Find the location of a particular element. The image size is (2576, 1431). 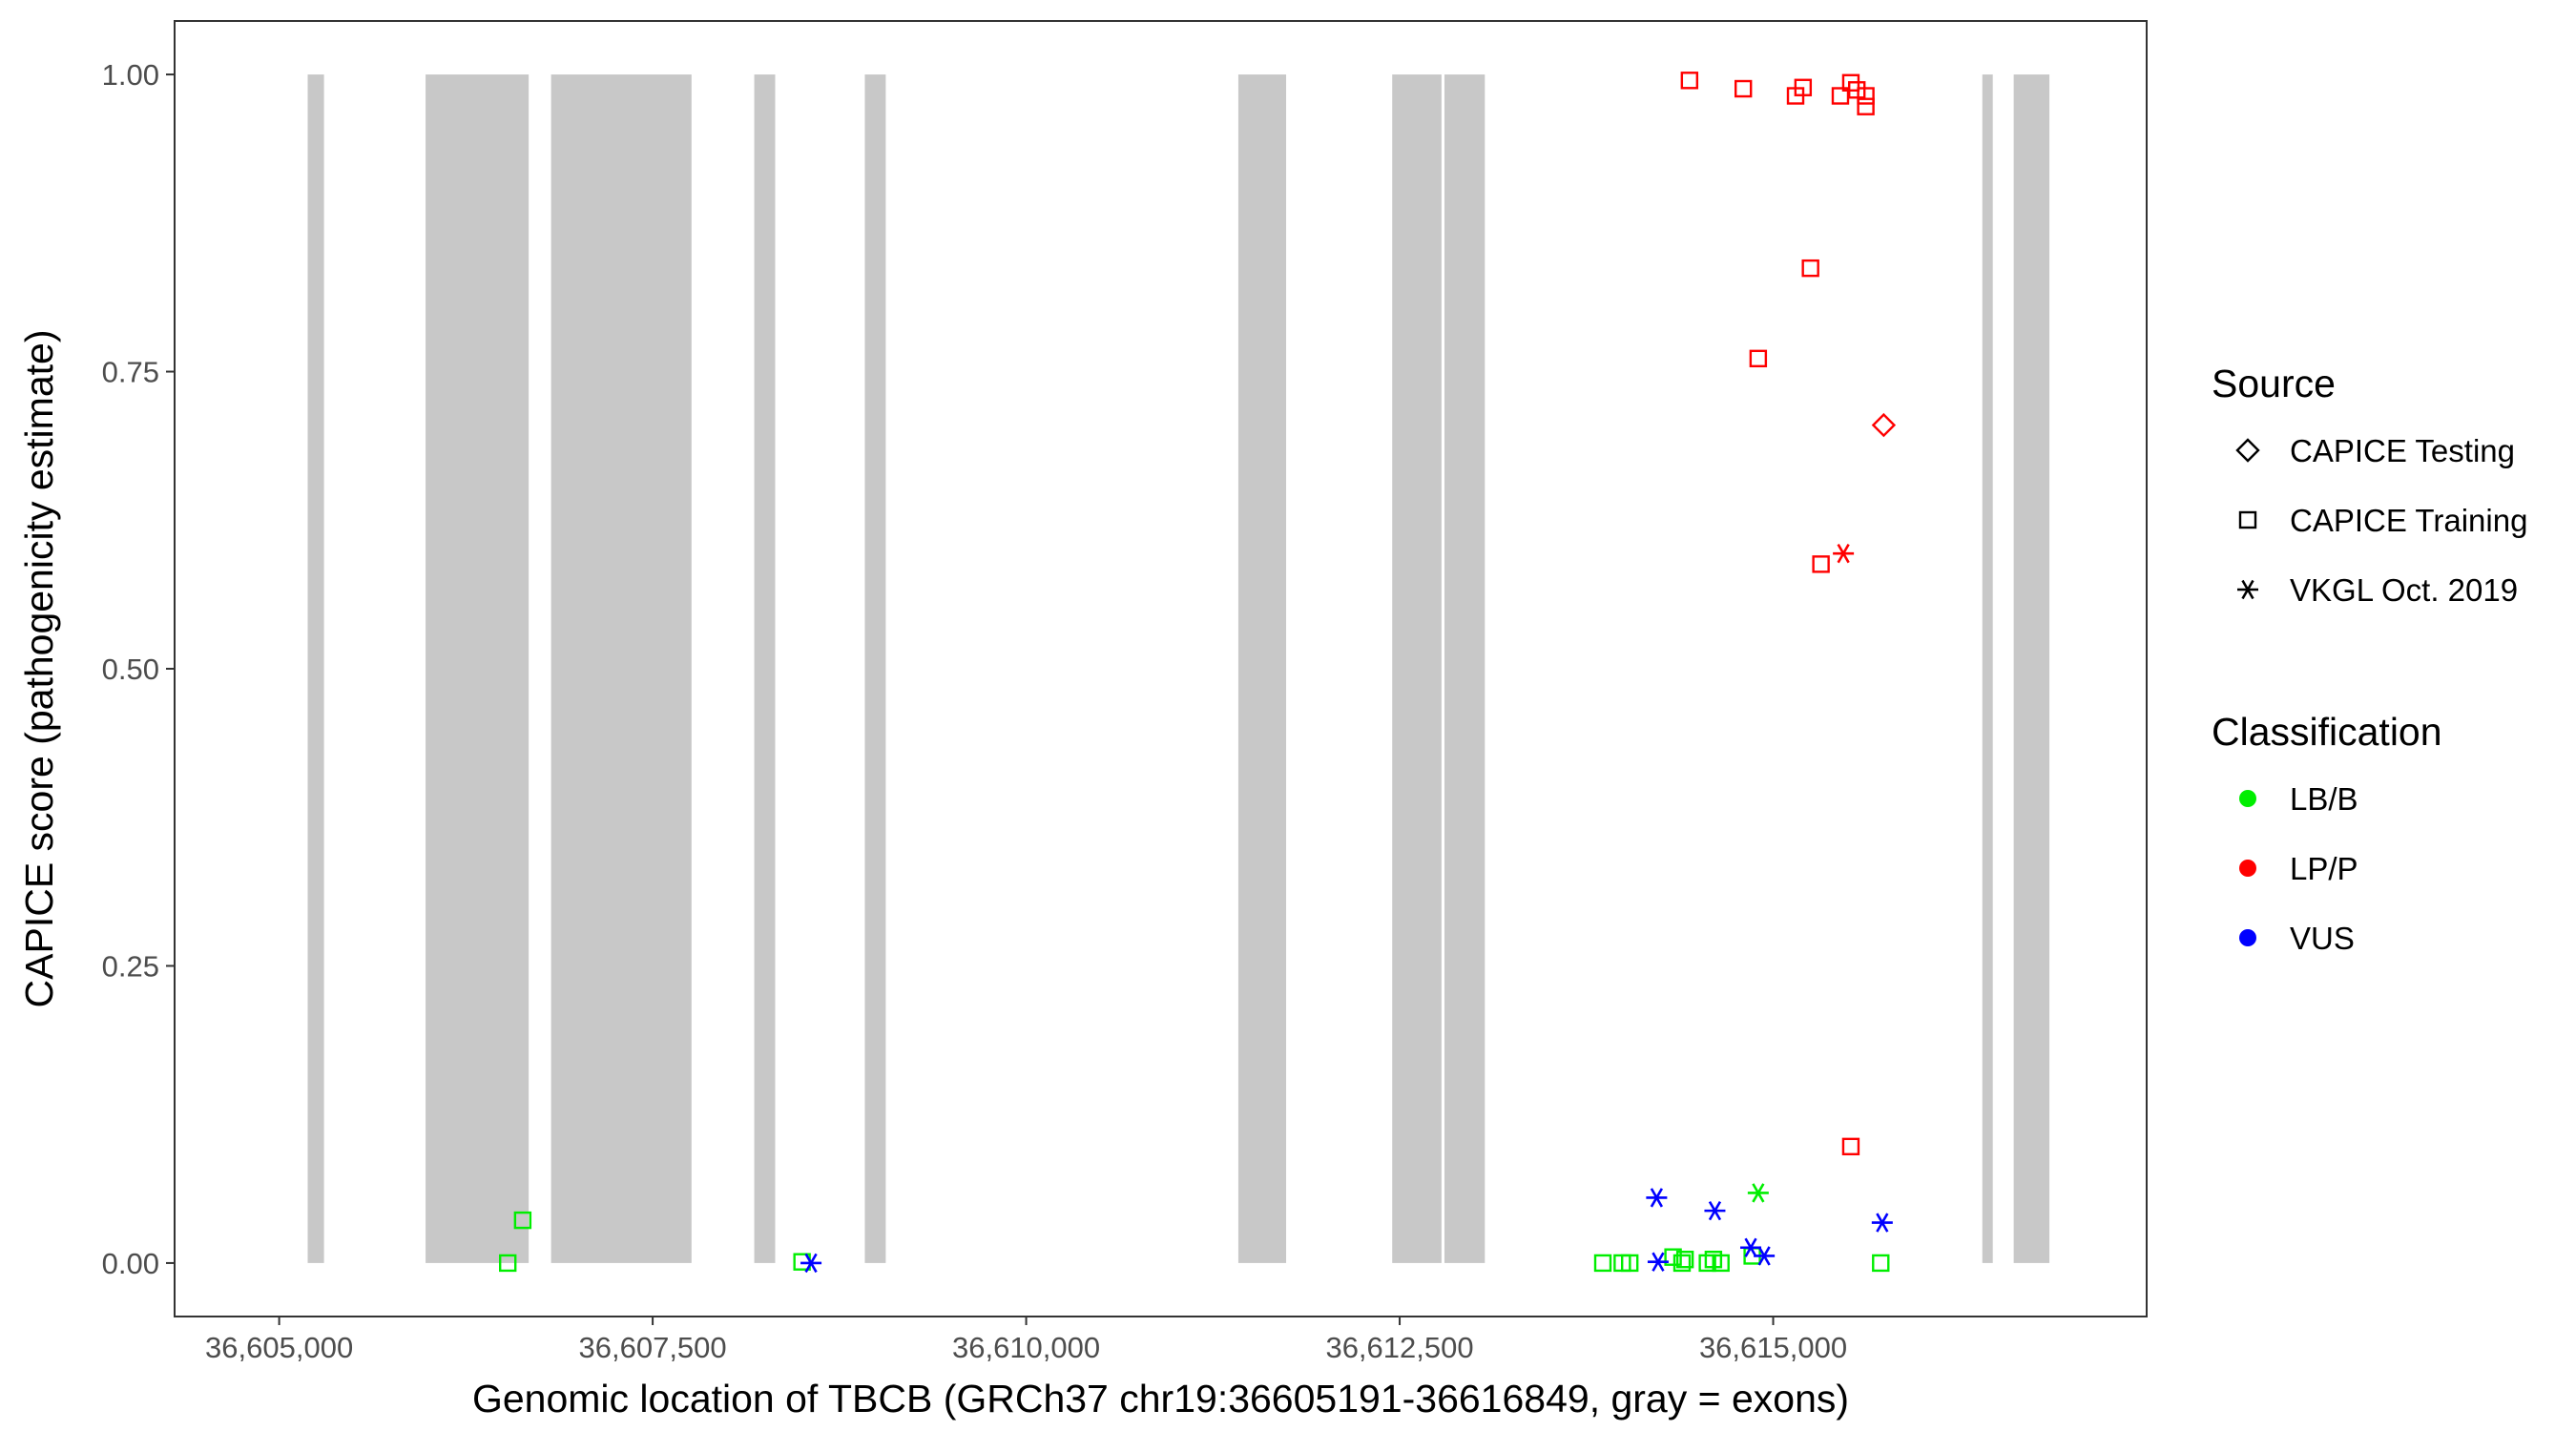

x-tick-label: 36,607,500 is located at coordinates (653, 1347).